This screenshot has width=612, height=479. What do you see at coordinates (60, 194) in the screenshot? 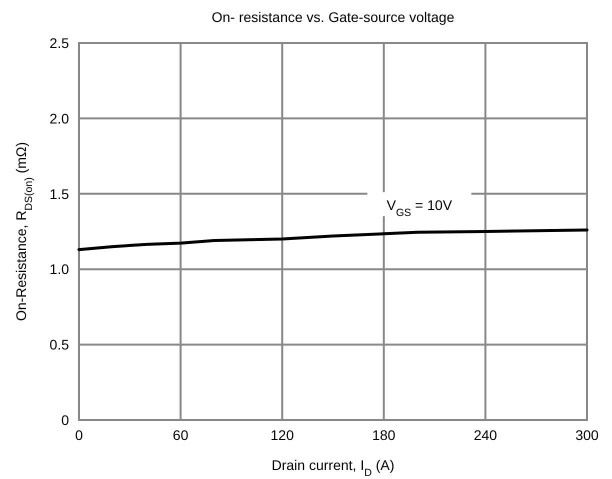
I see `y-tick-label: 1.5` at bounding box center [60, 194].